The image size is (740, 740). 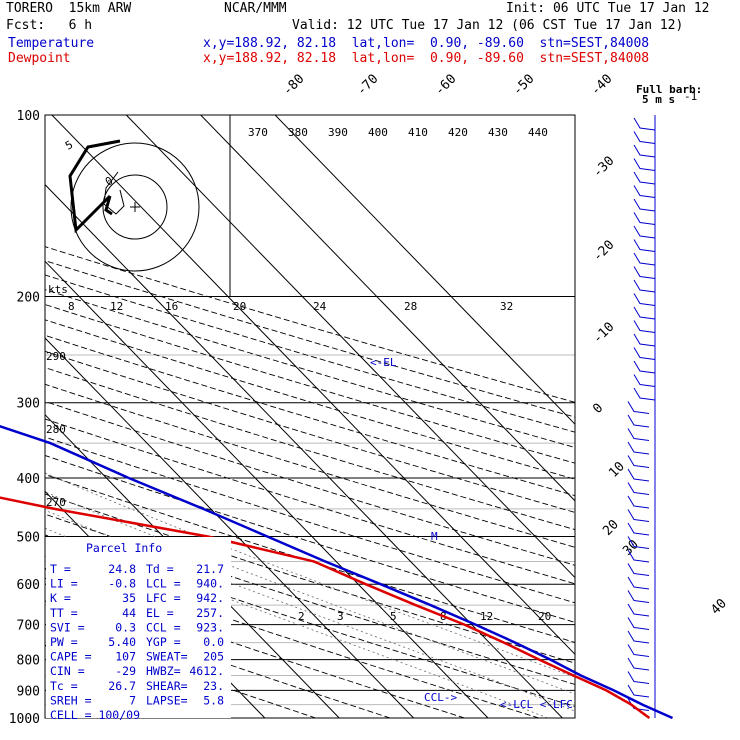 I want to click on parcel-row-value2: 23., so click(x=213, y=686).